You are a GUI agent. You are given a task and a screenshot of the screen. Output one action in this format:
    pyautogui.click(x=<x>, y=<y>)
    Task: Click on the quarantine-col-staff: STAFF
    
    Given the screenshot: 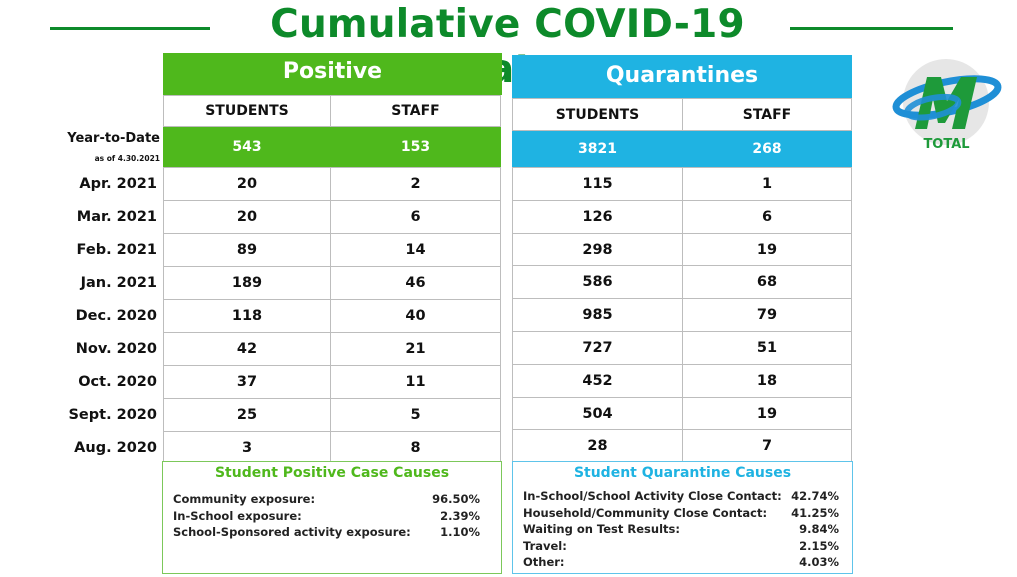 What is the action you would take?
    pyautogui.click(x=767, y=114)
    